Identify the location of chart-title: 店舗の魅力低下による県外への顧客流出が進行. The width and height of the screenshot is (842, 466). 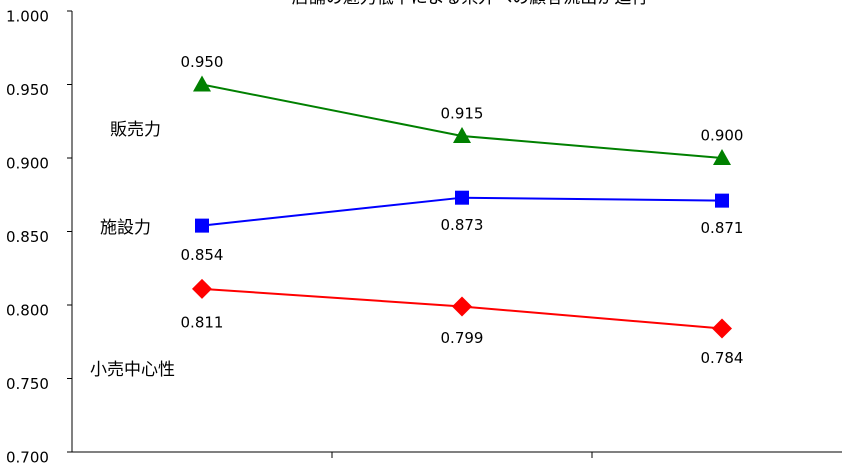
(470, 4).